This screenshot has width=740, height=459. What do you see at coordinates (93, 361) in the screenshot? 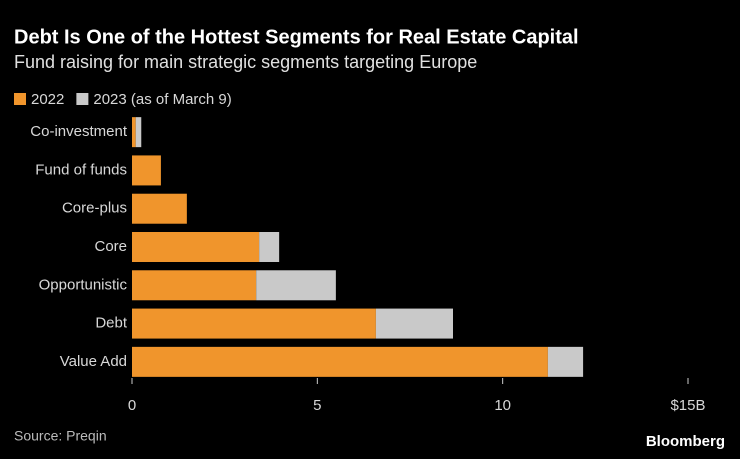
I see `y-tick-label: Value Add` at bounding box center [93, 361].